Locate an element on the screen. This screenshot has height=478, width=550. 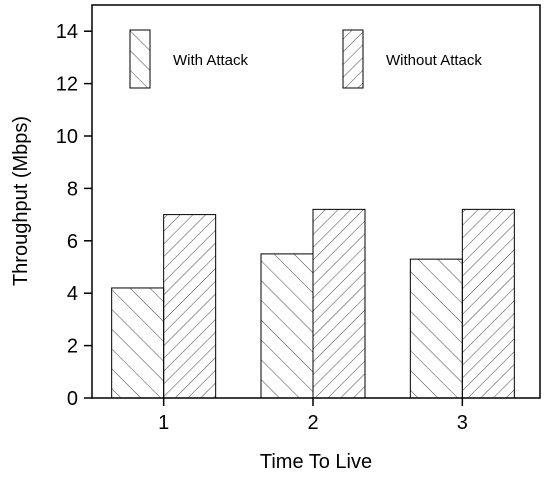
y-tick-label: 8 is located at coordinates (72, 189).